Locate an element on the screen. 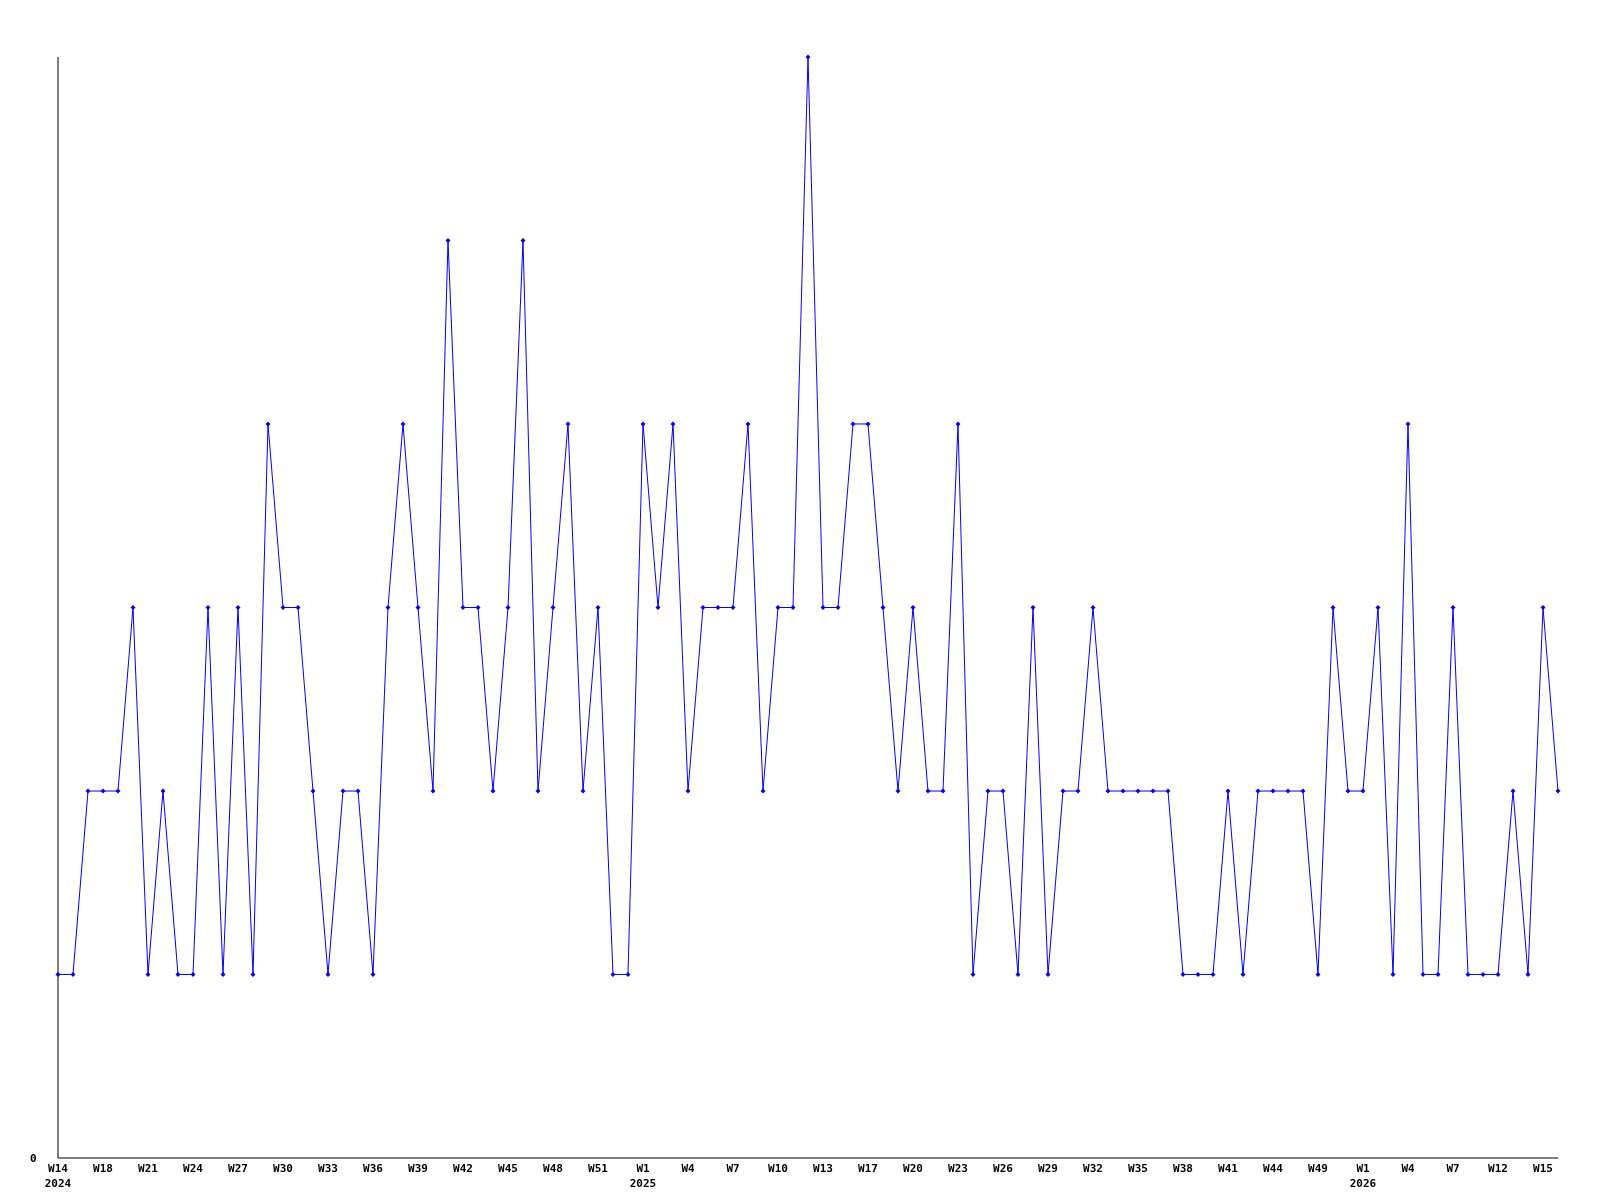  x-tick-label: W10 is located at coordinates (778, 1168).